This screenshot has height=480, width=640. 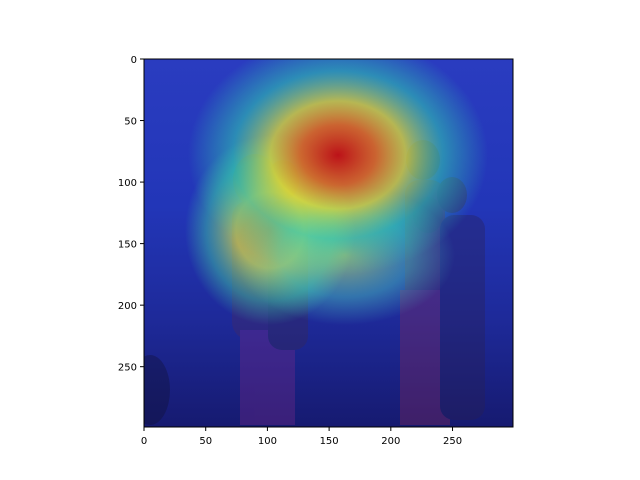 I want to click on y-tick-label: 150, so click(x=127, y=245).